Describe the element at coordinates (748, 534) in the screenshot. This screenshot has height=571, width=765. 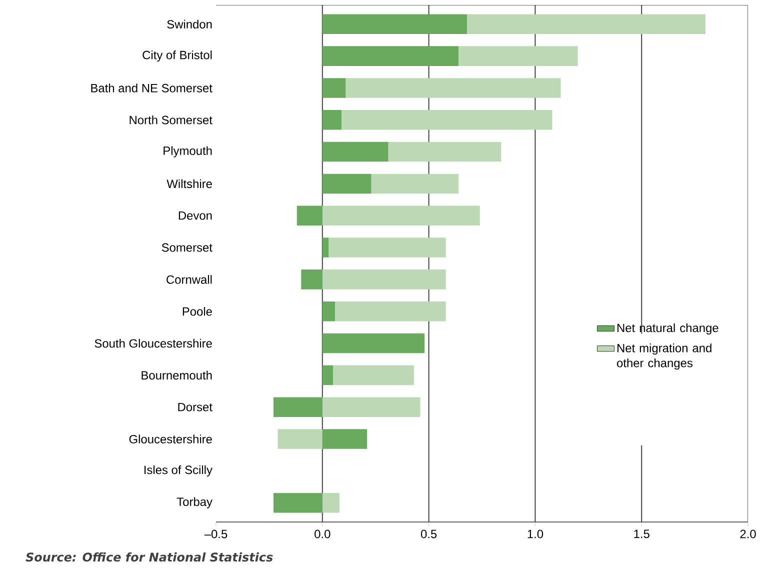
I see `x-tick-label: 2.0` at that location.